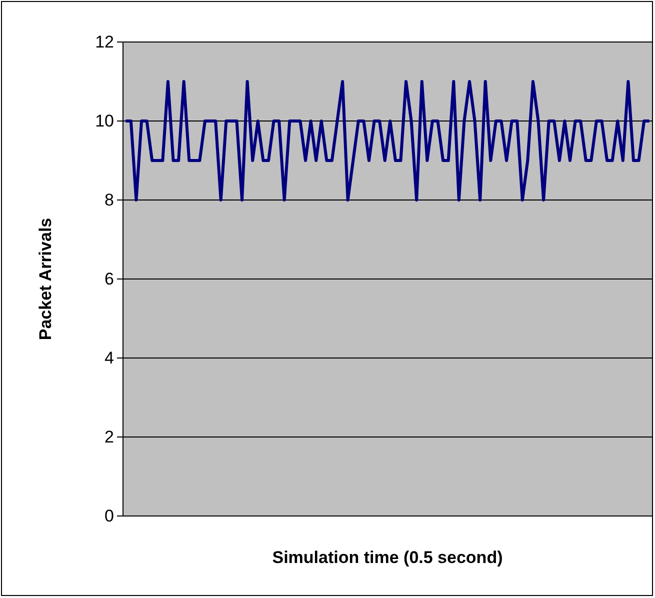  Describe the element at coordinates (104, 42) in the screenshot. I see `y-tick-label: 12` at that location.